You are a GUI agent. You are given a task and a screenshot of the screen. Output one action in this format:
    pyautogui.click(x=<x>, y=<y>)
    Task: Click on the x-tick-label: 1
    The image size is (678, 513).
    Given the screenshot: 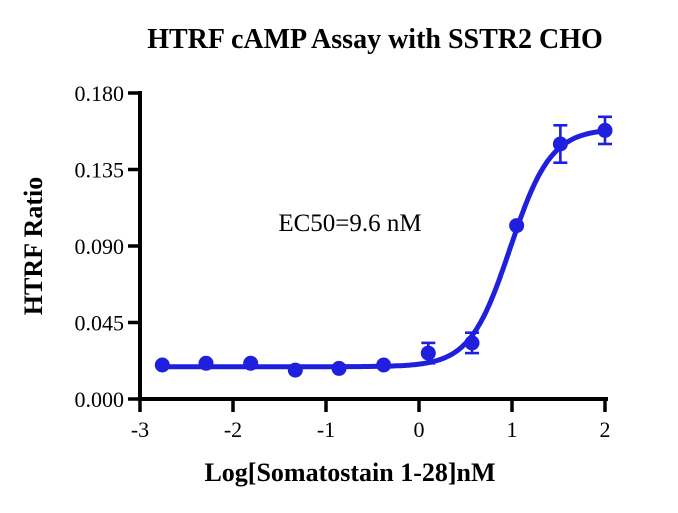 What is the action you would take?
    pyautogui.click(x=512, y=429)
    